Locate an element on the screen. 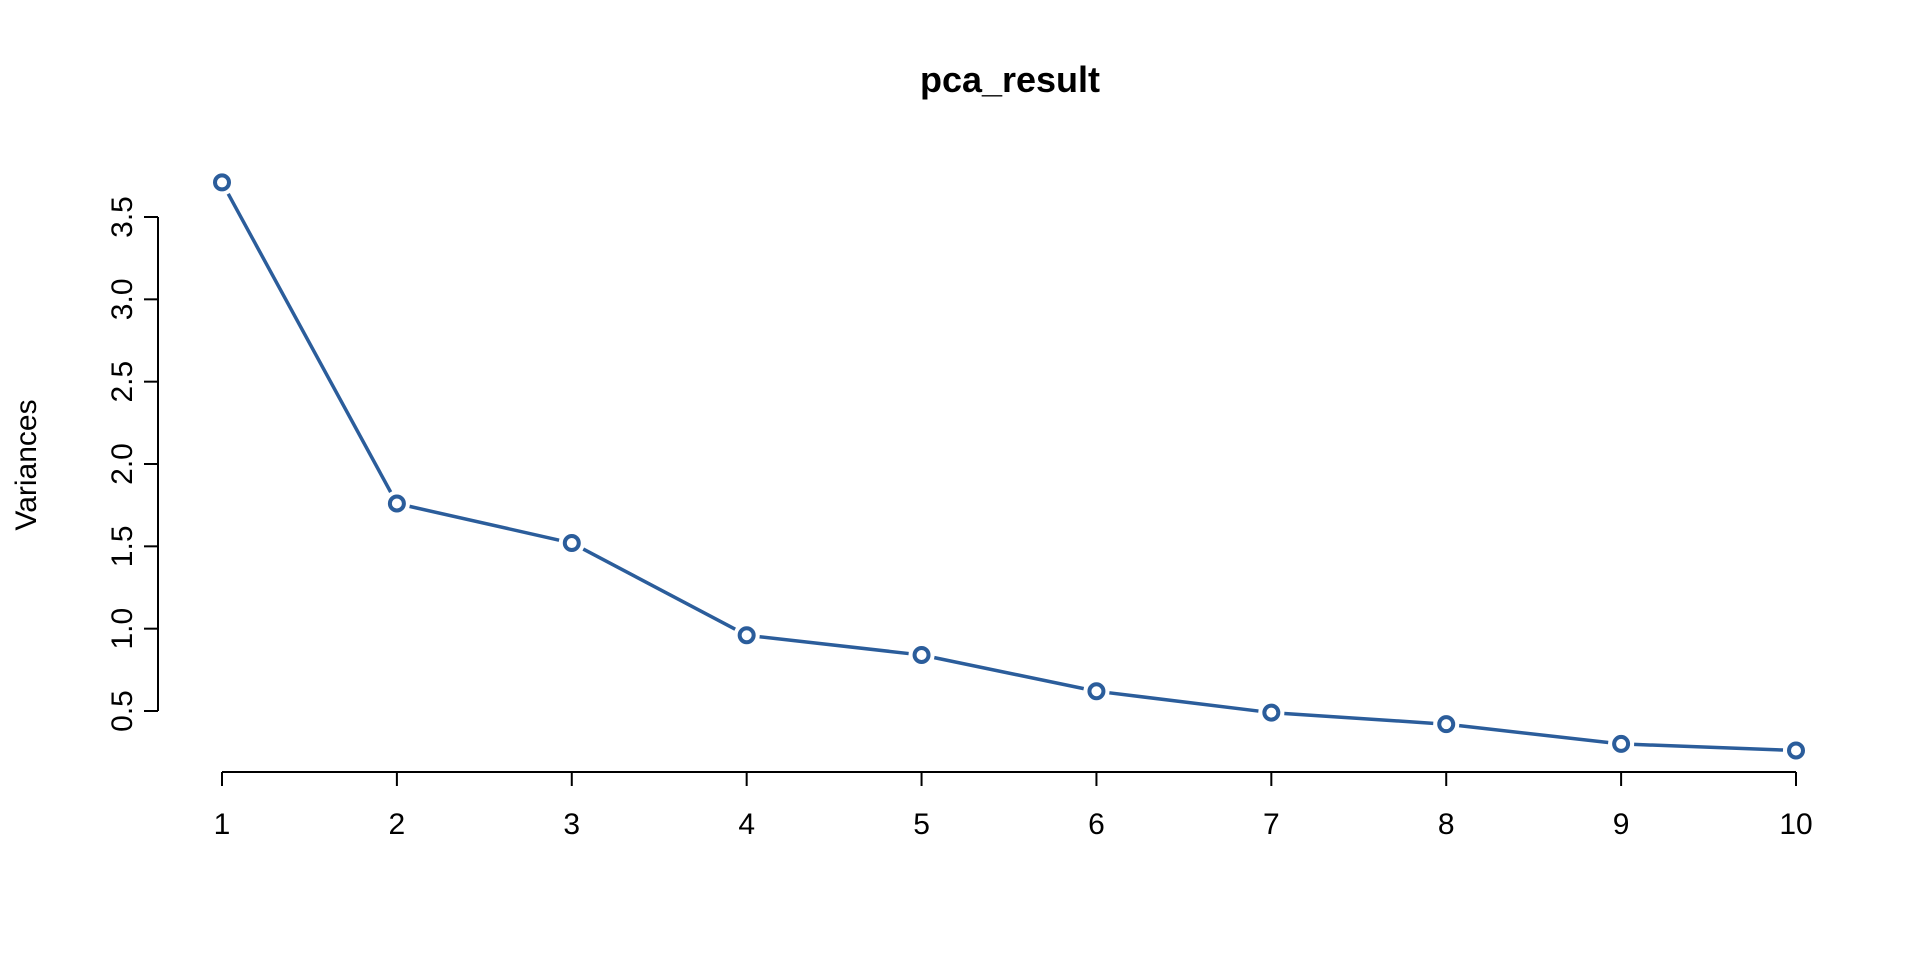 The image size is (1920, 960). chart-title: pca_result is located at coordinates (1010, 79).